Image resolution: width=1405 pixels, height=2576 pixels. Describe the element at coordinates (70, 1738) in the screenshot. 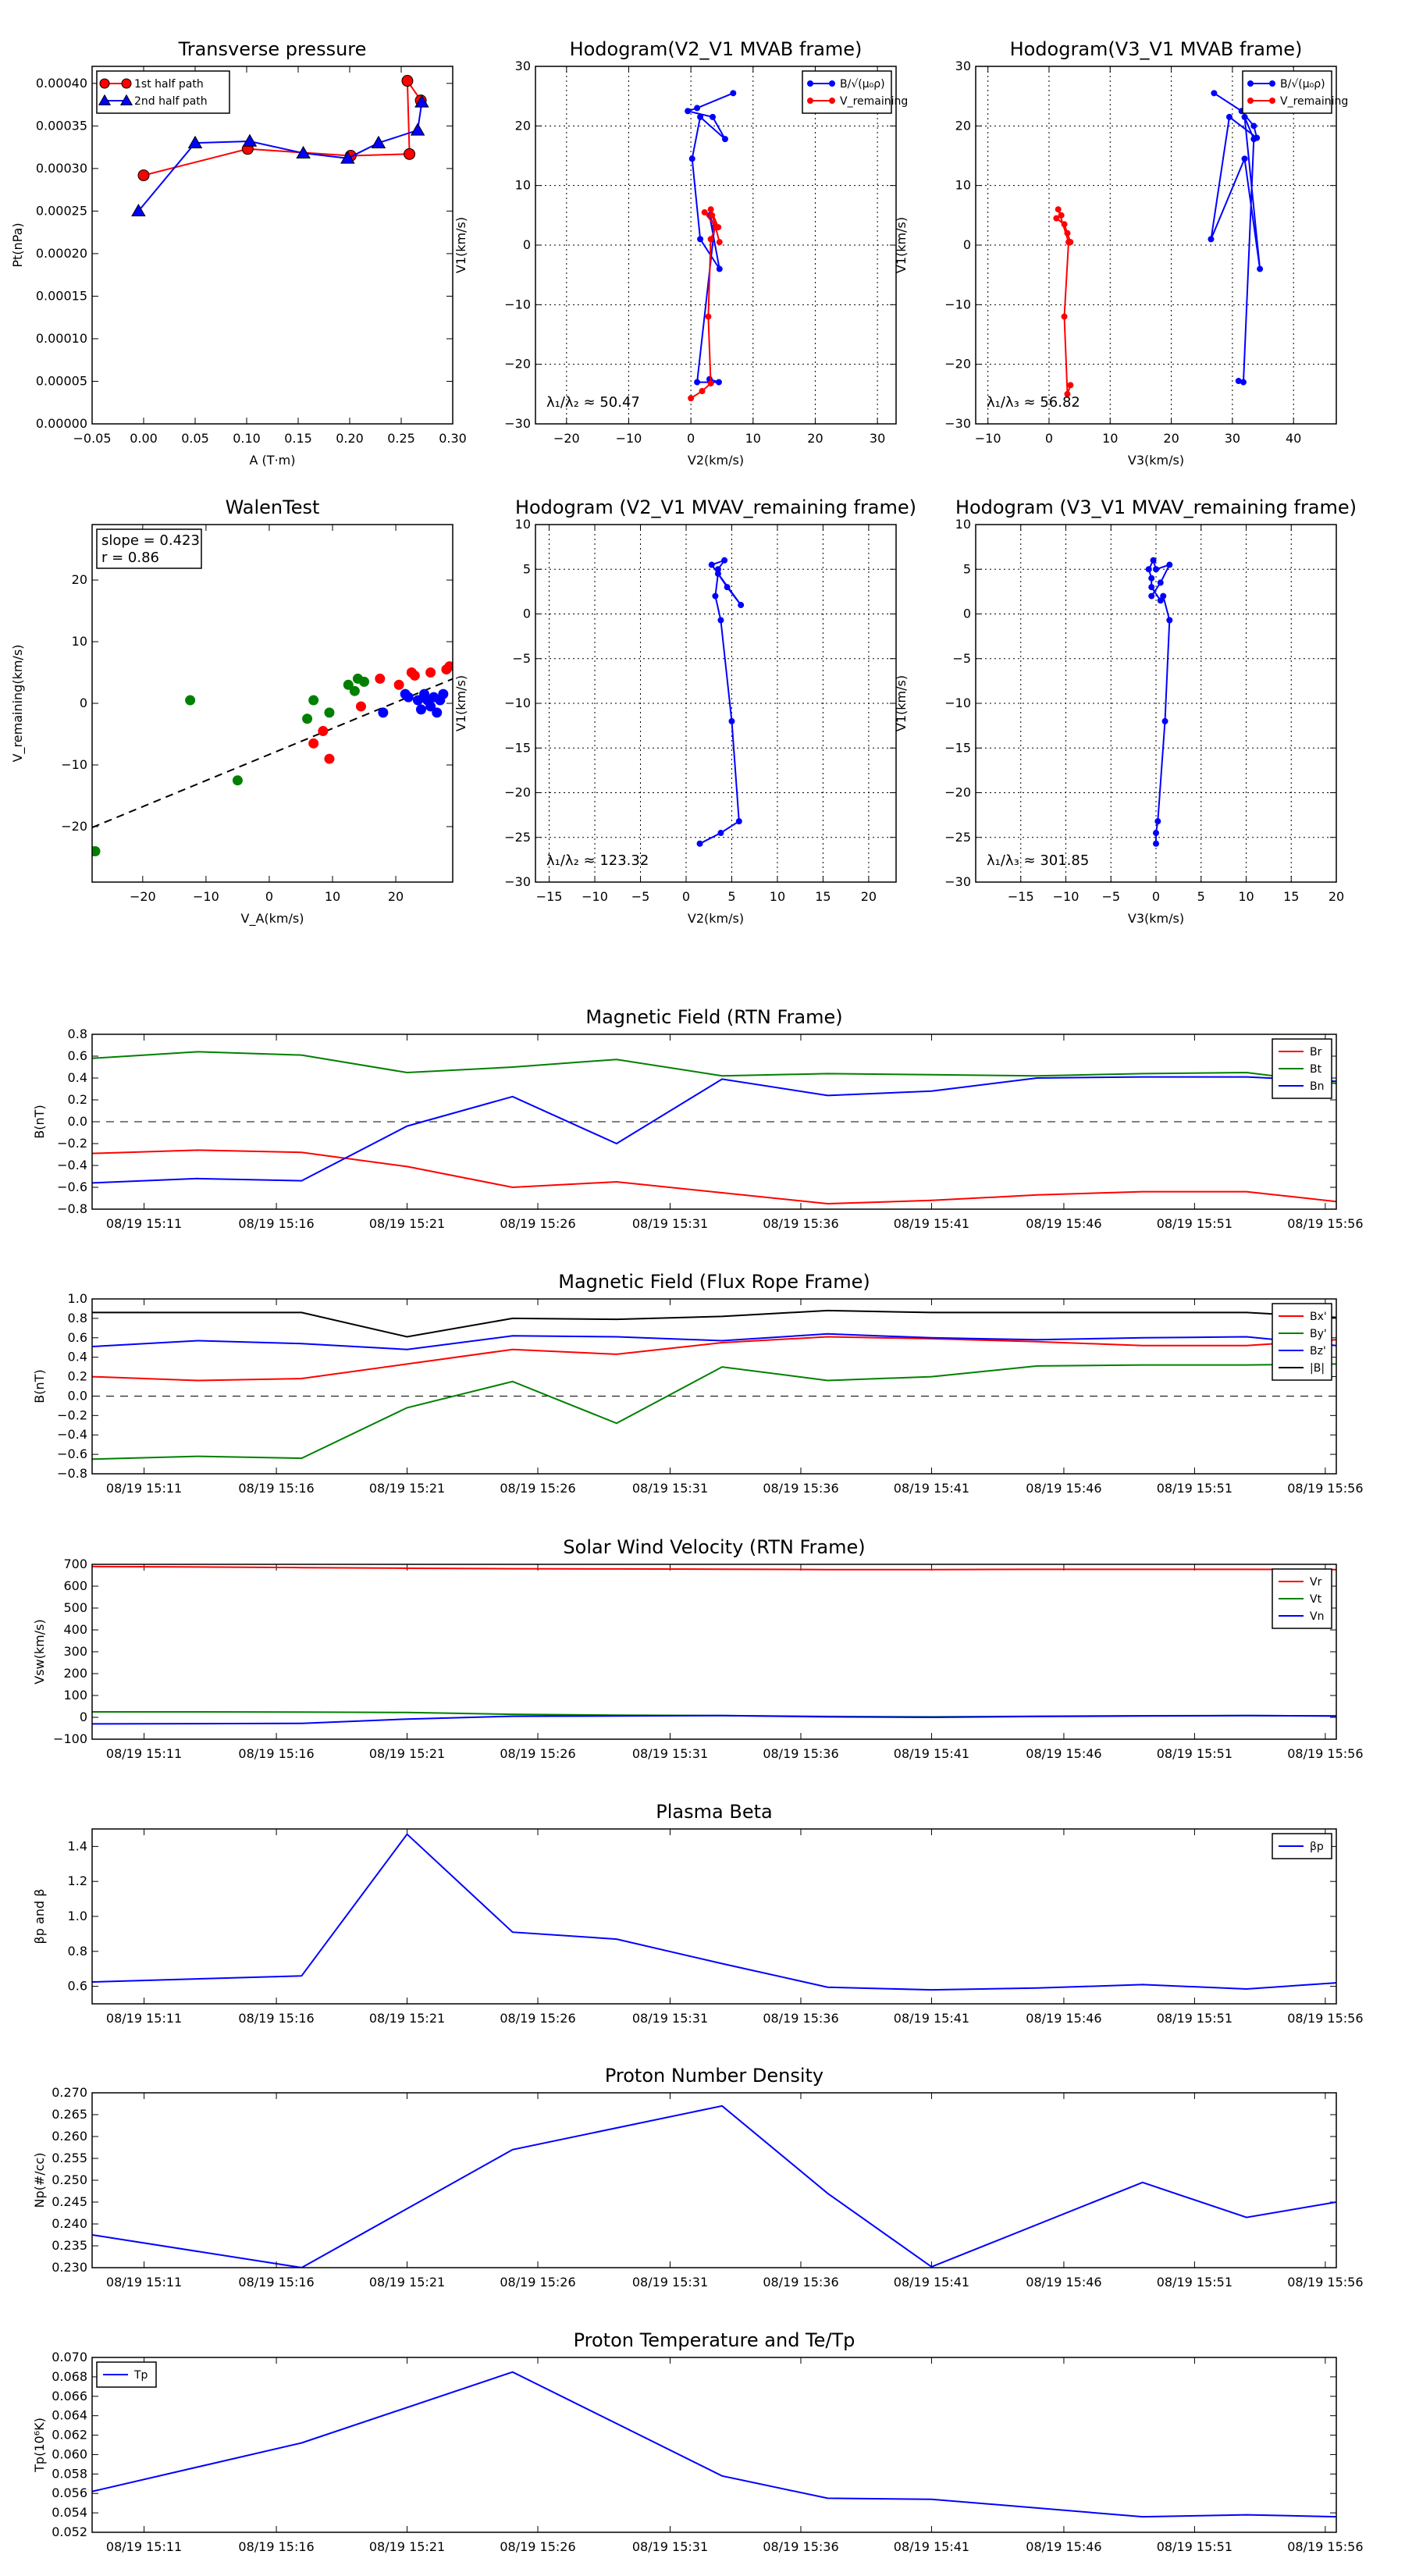

I see `y-tick-label: −100` at that location.